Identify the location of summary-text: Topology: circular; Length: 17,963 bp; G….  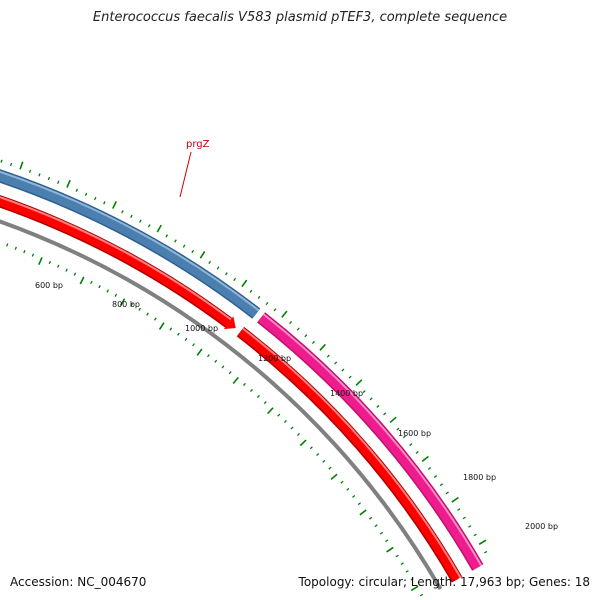
(444, 582).